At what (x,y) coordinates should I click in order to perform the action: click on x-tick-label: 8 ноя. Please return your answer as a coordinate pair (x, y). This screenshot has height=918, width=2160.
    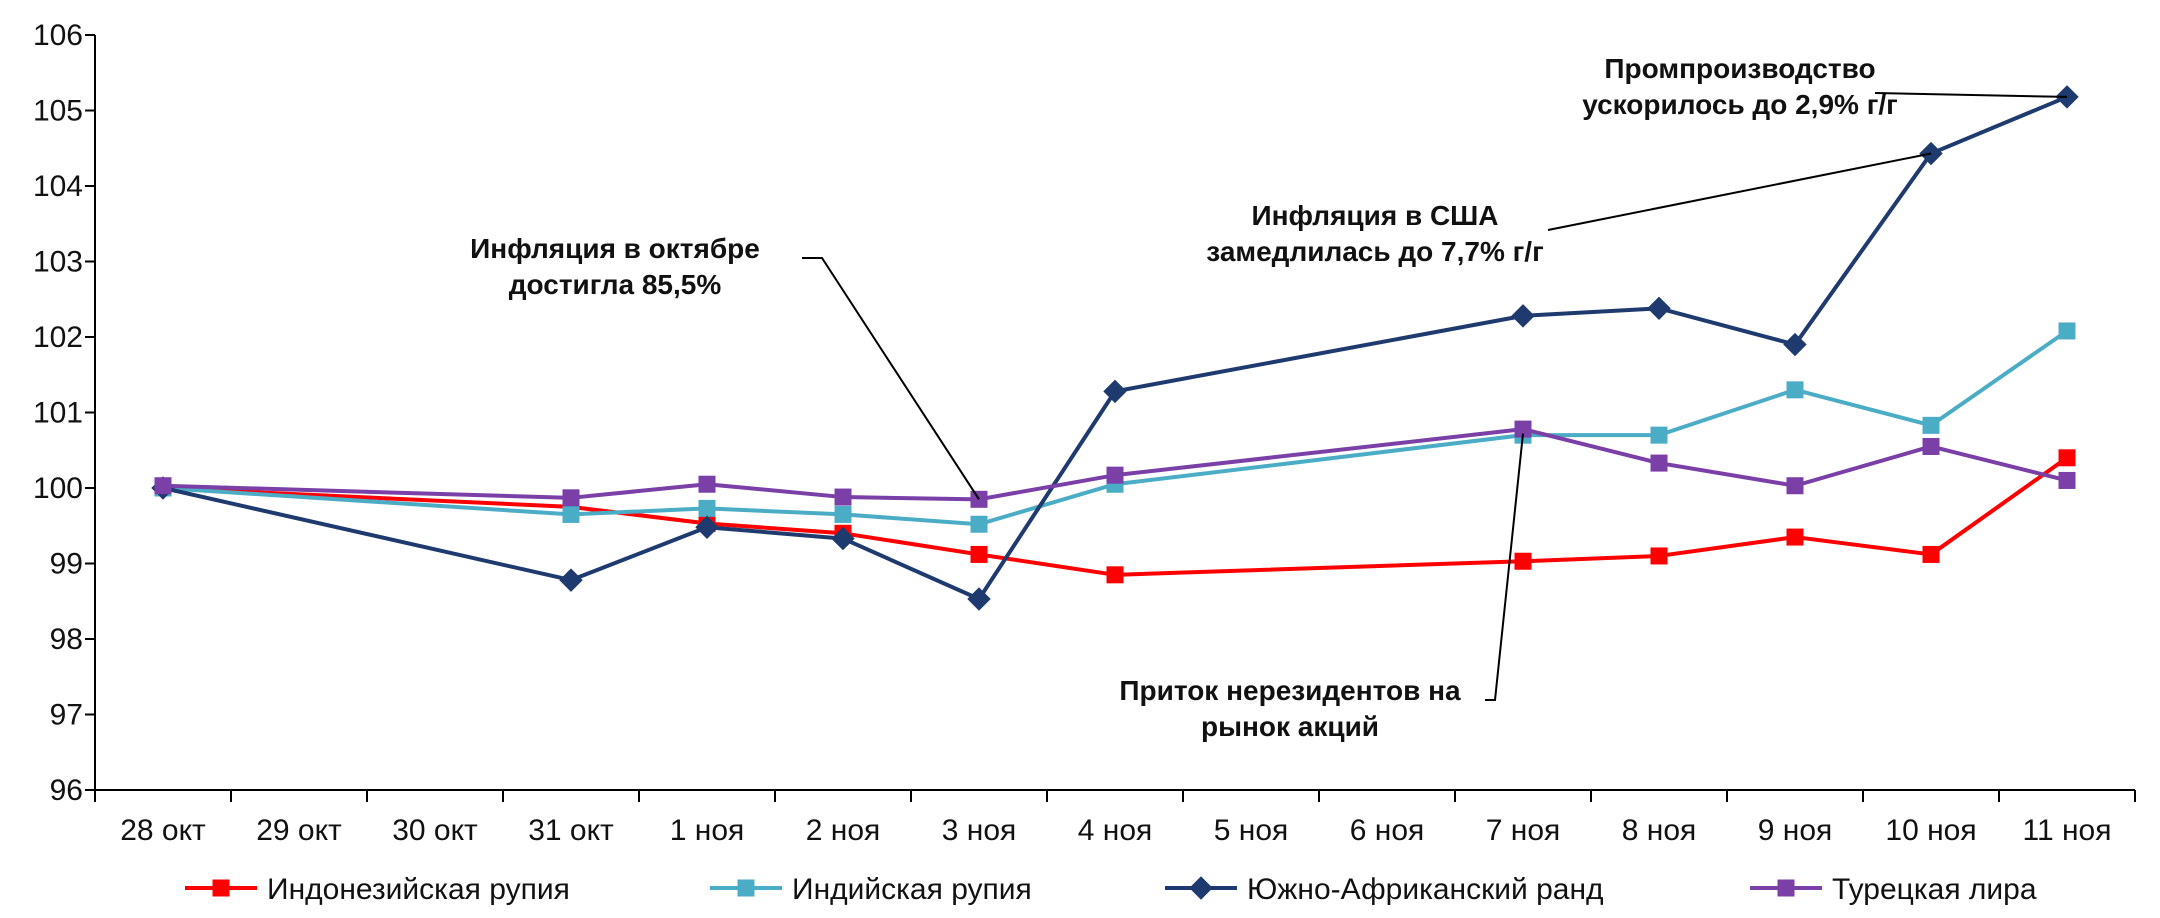
    Looking at the image, I should click on (1659, 830).